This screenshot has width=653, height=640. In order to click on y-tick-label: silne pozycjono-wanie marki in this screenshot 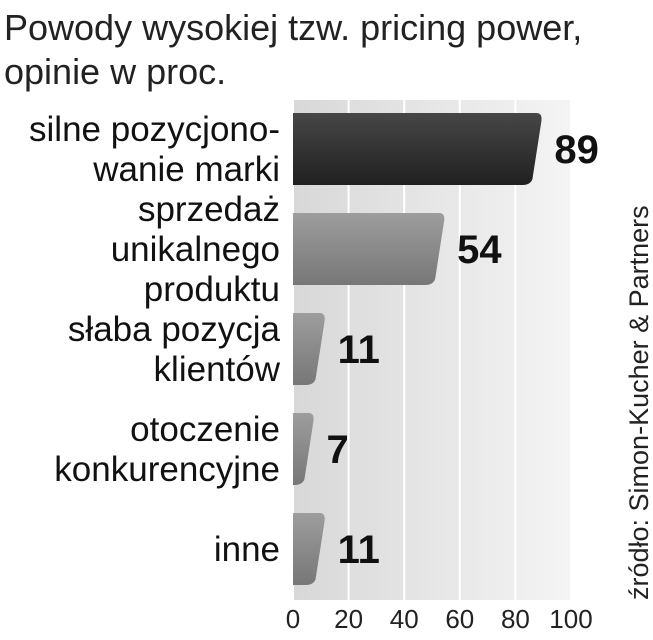, I will do `click(154, 149)`.